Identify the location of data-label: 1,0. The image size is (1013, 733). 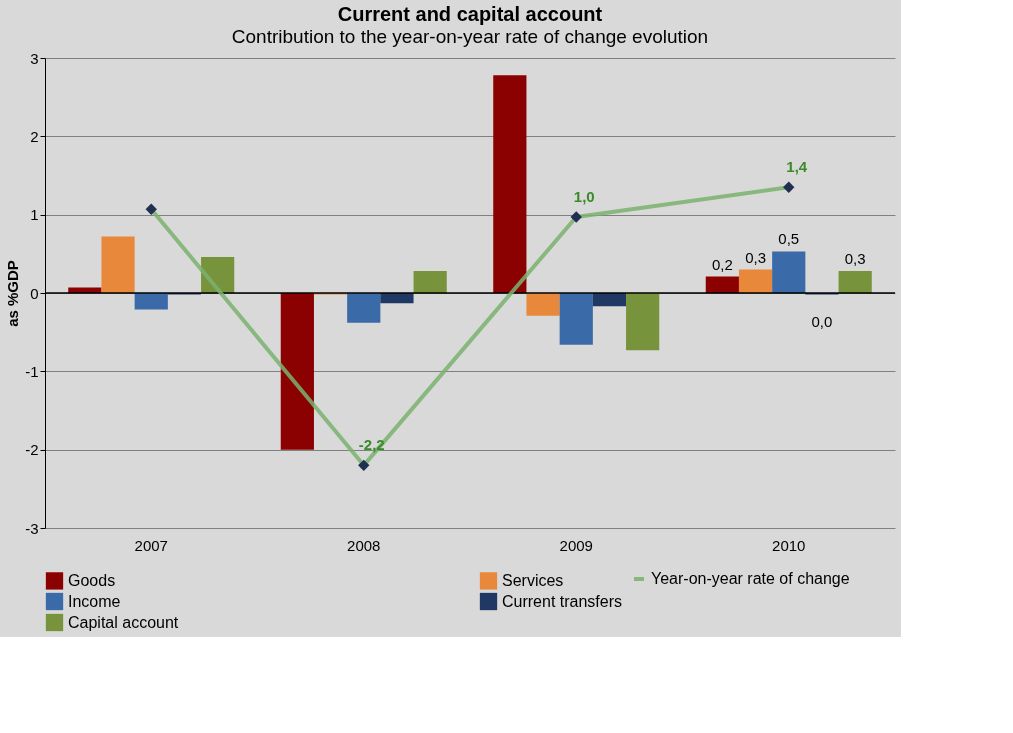
(584, 197).